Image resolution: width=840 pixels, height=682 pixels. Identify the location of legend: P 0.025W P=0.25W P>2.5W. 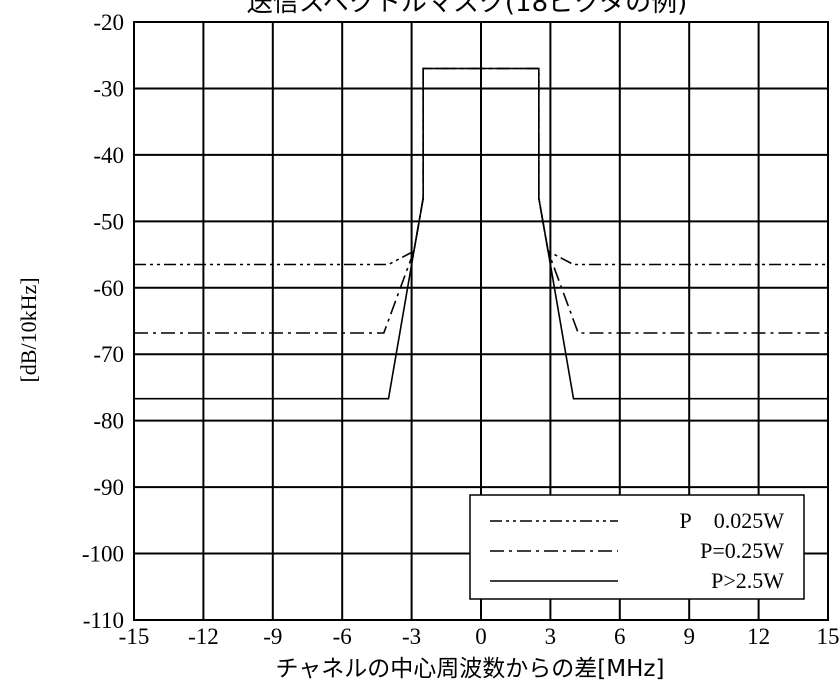
(637, 547).